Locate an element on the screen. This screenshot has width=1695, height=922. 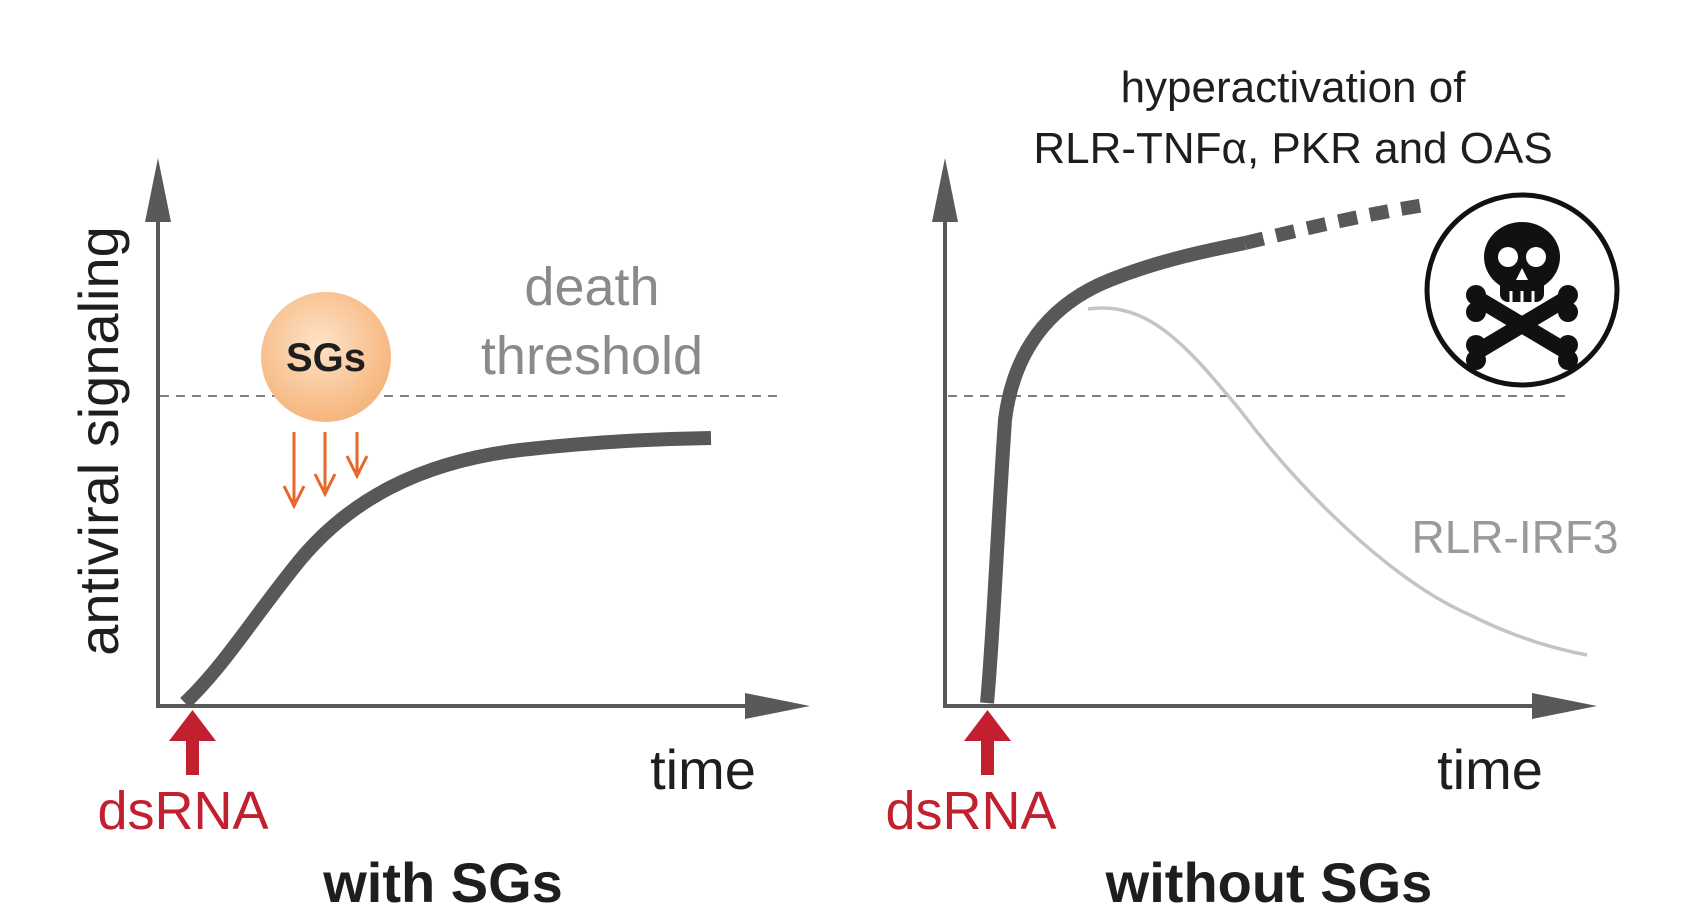
right-caption: without SGs is located at coordinates (1269, 882).